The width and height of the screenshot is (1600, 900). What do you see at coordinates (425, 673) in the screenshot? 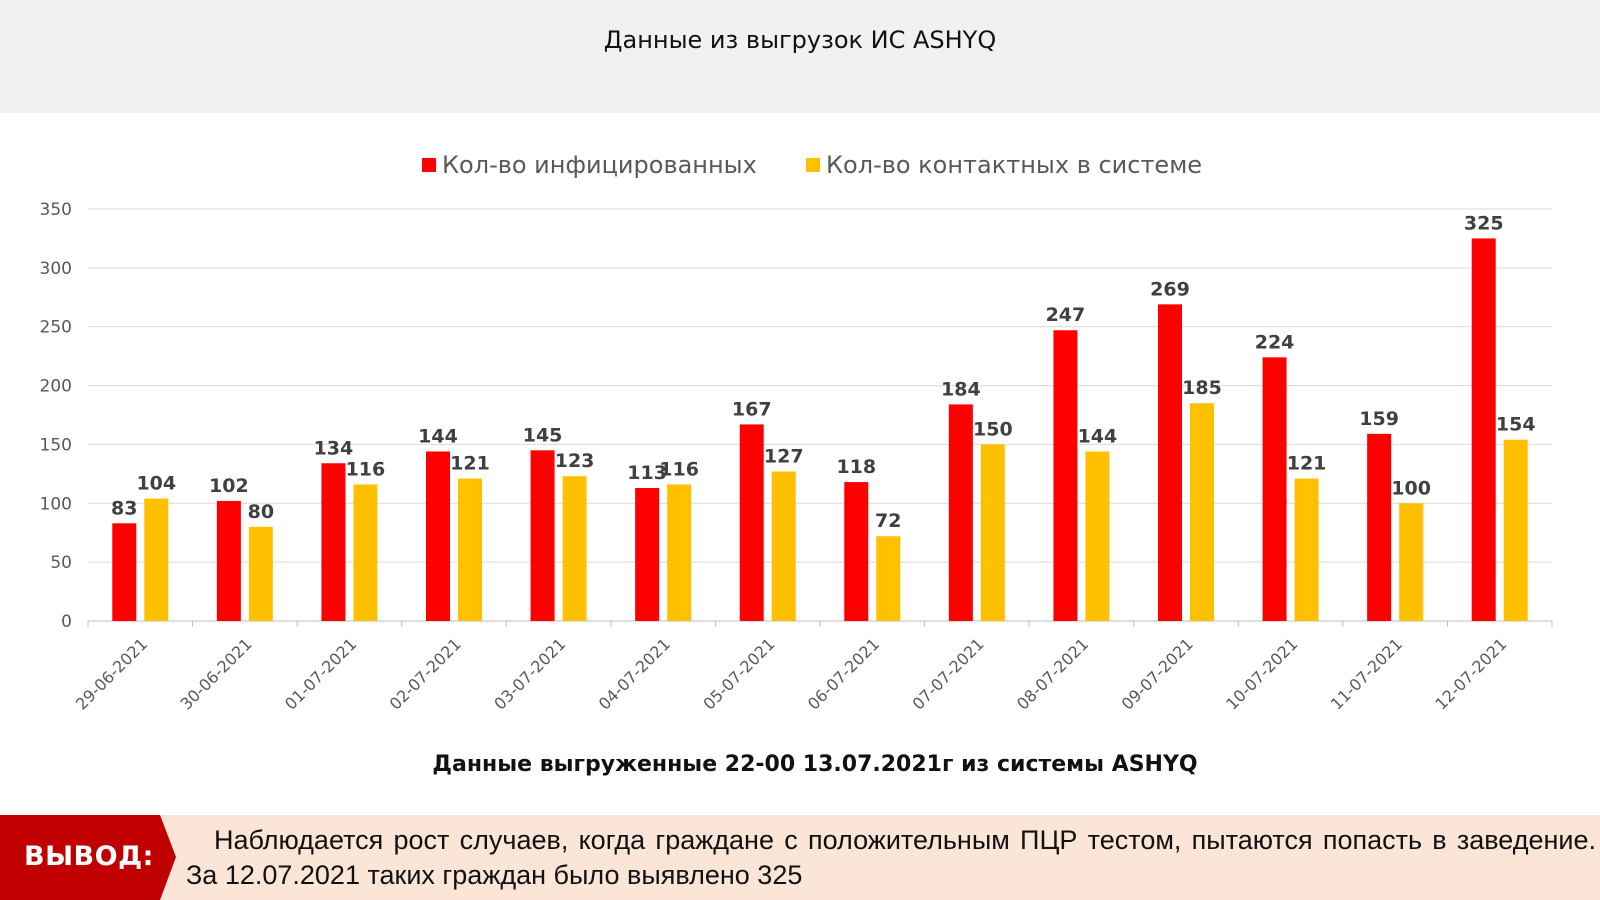
I see `x-tick-label: 02-07-2021` at bounding box center [425, 673].